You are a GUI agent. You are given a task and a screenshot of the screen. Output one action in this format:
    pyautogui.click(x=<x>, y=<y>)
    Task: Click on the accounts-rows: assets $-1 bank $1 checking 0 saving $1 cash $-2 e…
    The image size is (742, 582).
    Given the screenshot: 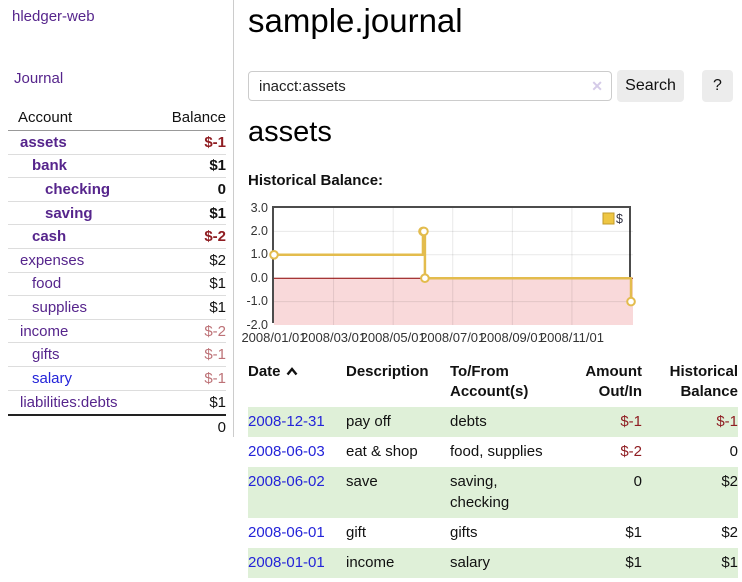 What is the action you would take?
    pyautogui.click(x=117, y=272)
    